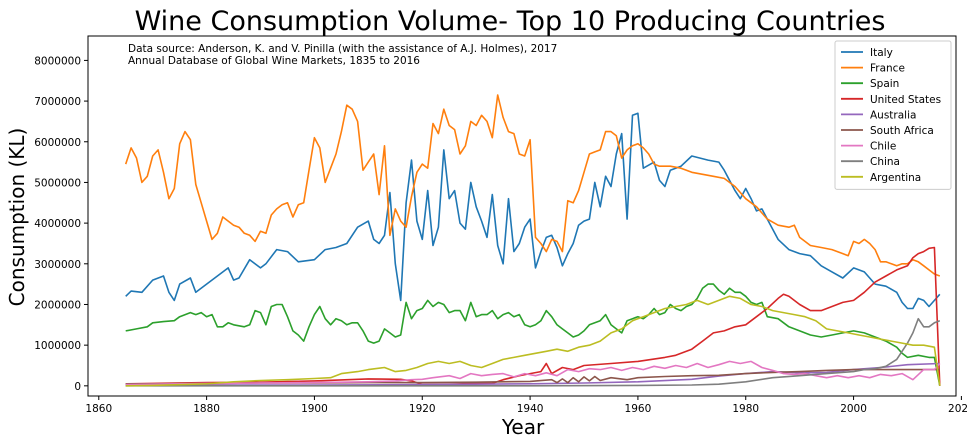 This screenshot has width=967, height=446. I want to click on x-tick-label-1900: 1900, so click(314, 409).